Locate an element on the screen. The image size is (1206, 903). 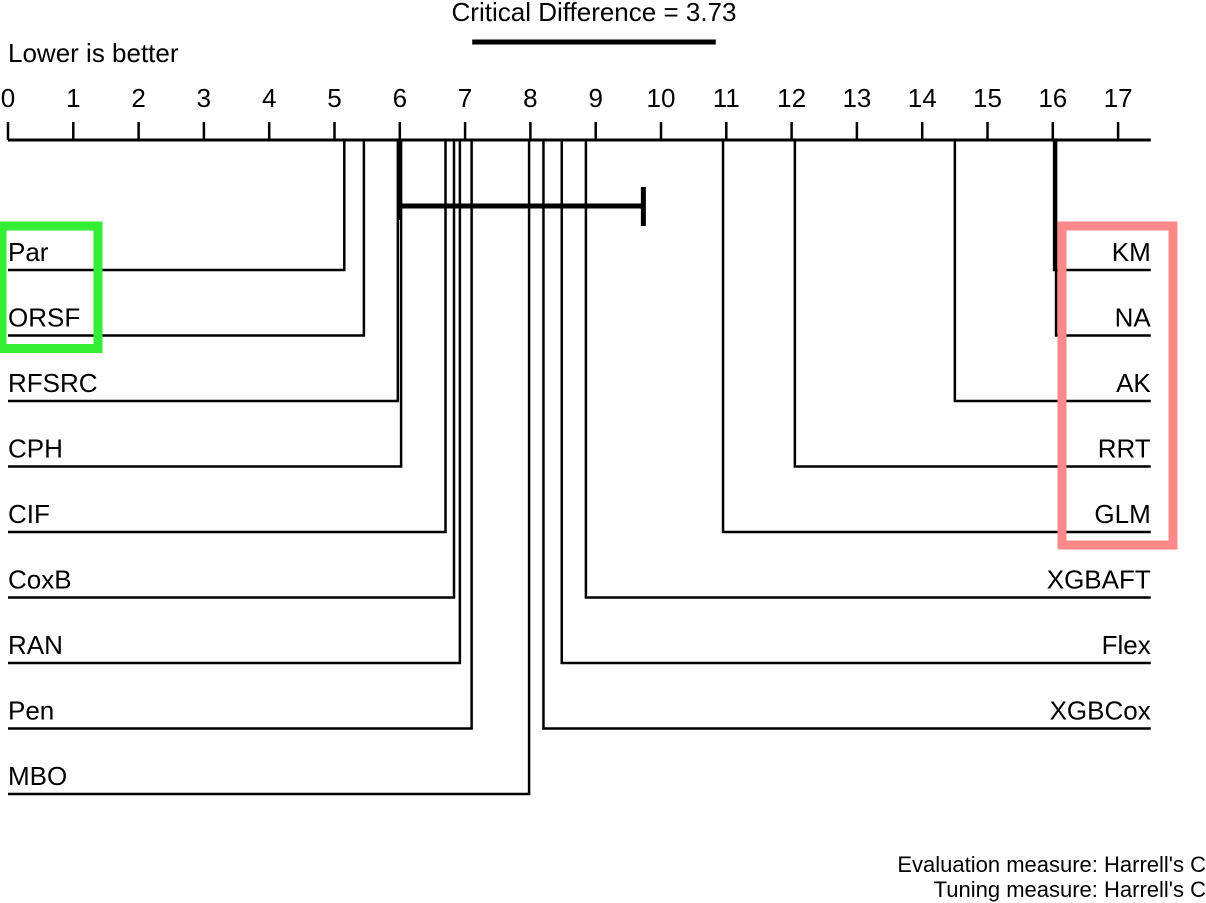
learner-label-xgbcox: XGBCox is located at coordinates (1100, 711).